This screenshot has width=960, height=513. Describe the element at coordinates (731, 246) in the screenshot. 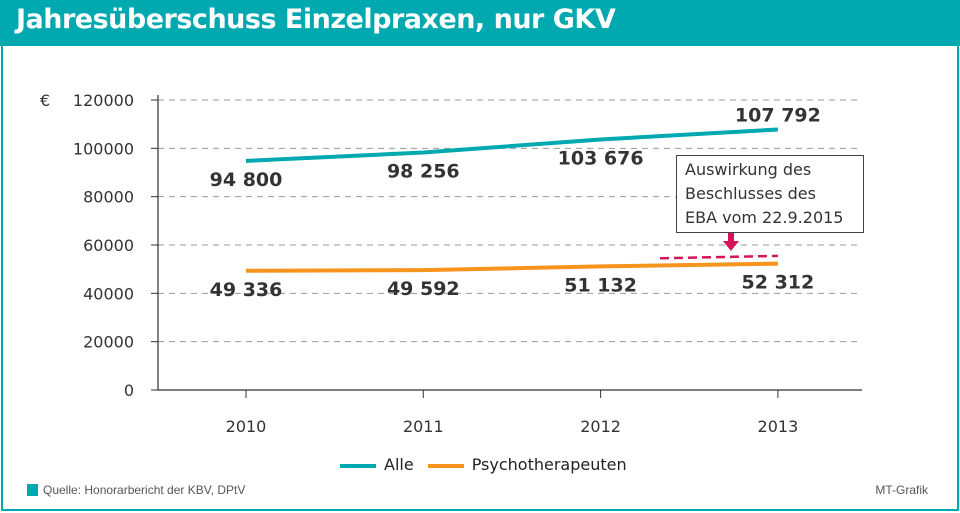

I see `arrow-down-icon` at that location.